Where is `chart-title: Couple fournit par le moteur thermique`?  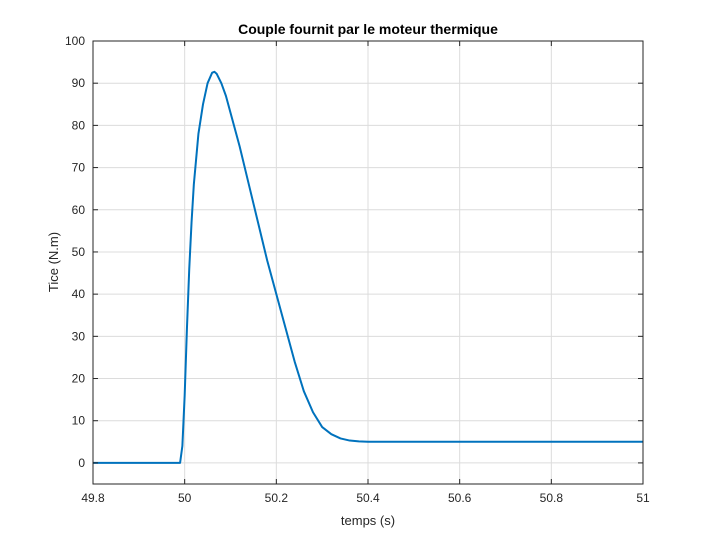
chart-title: Couple fournit par le moteur thermique is located at coordinates (368, 29).